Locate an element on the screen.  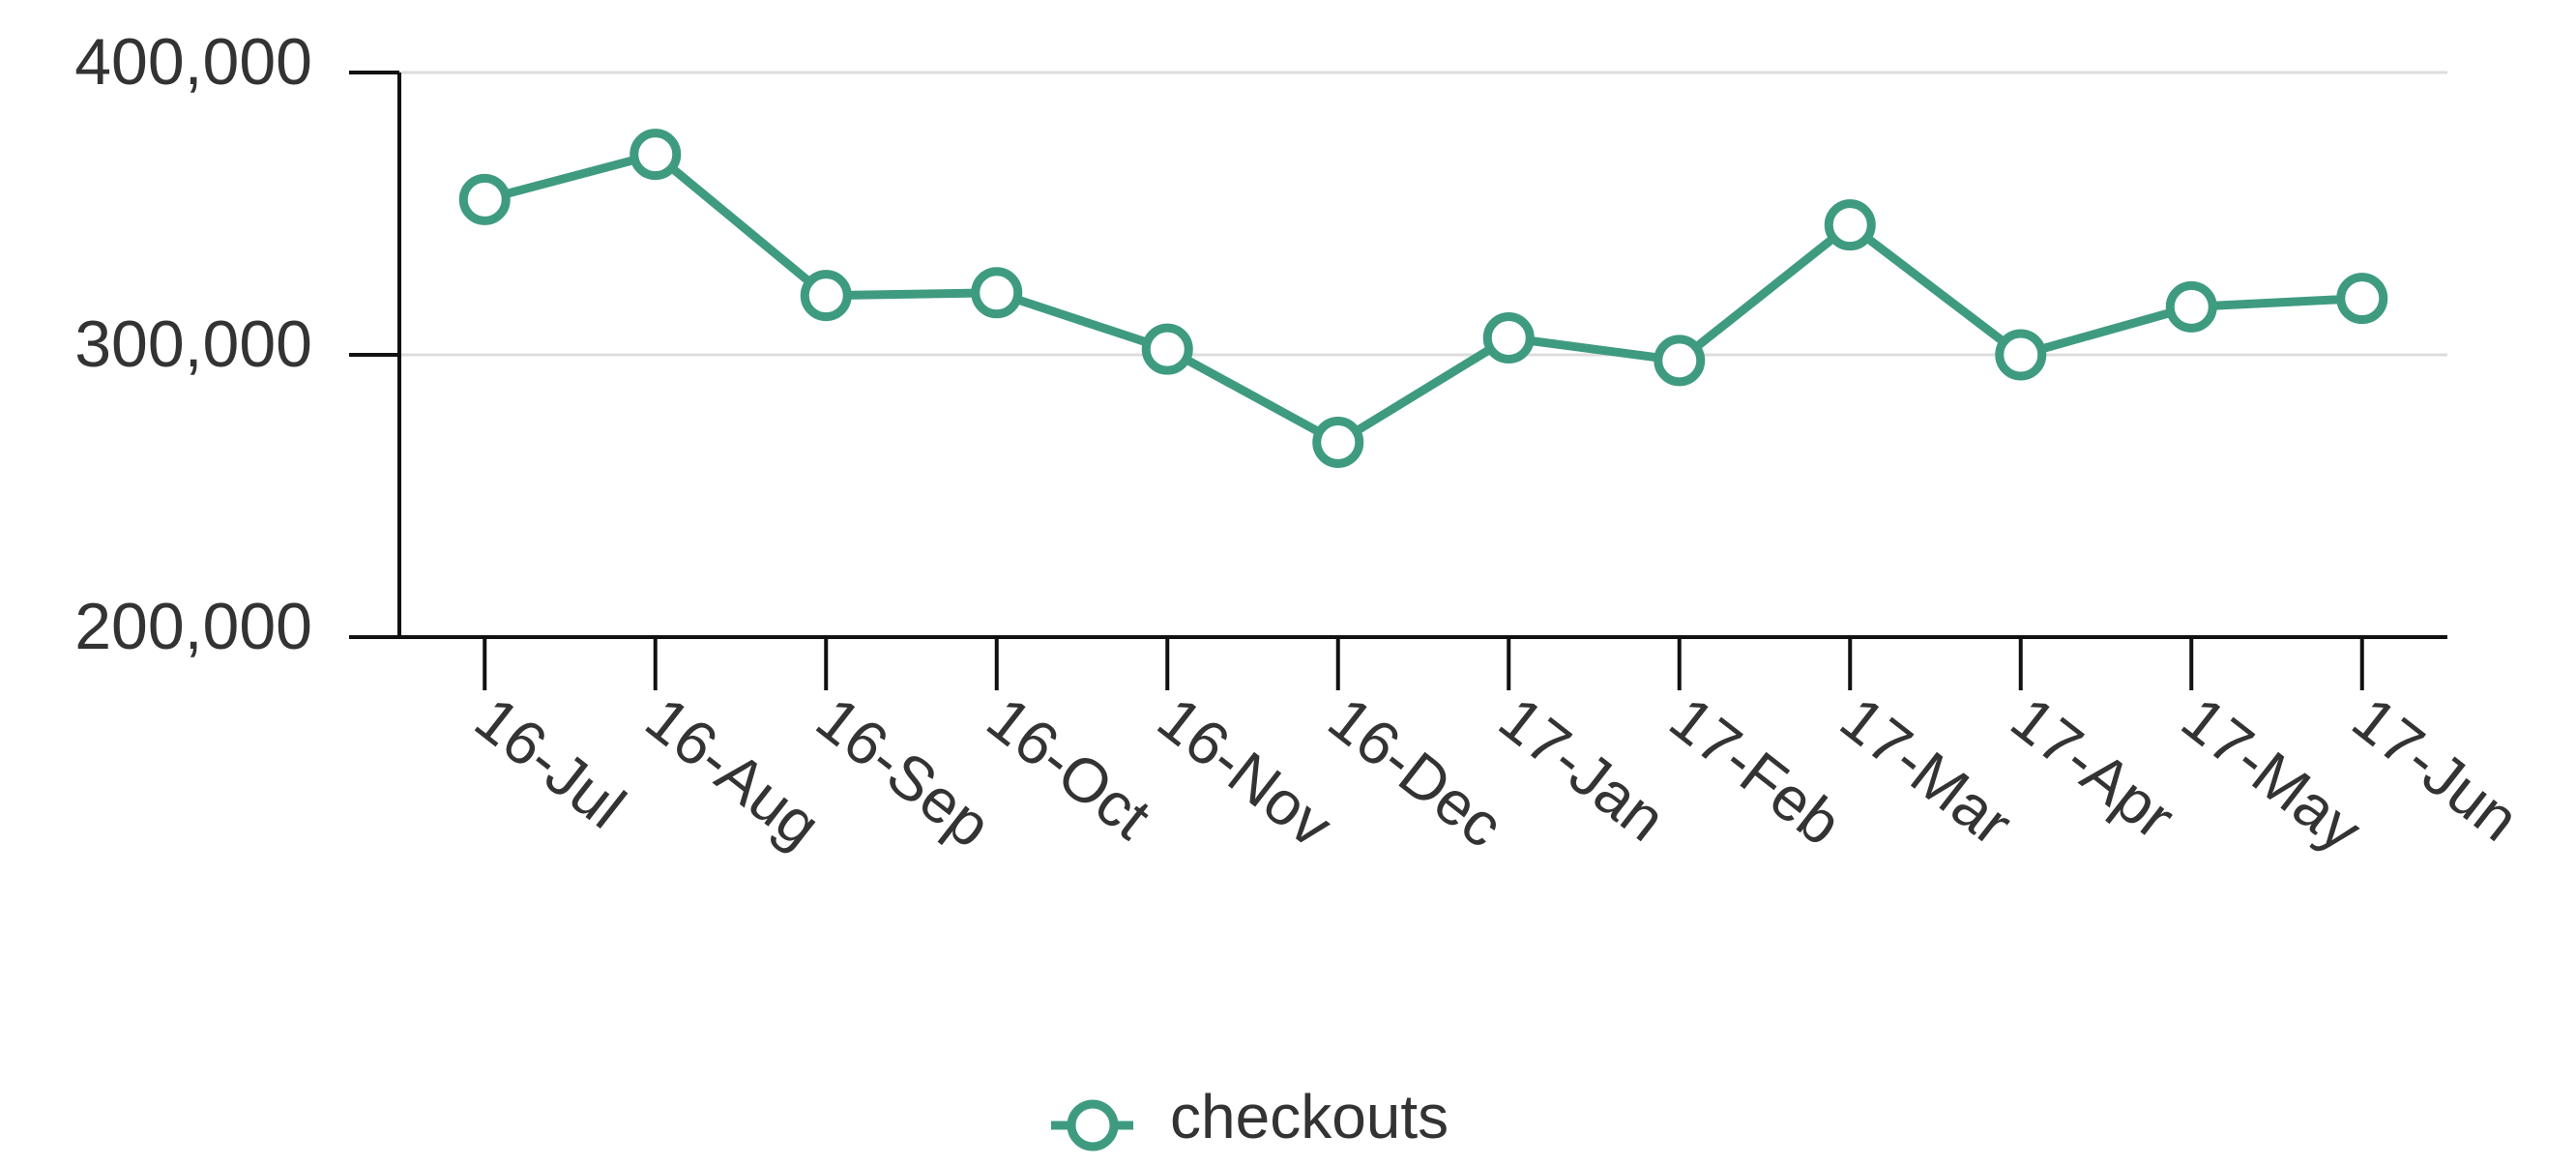
y-tick-label: 200,000 is located at coordinates (193, 626).